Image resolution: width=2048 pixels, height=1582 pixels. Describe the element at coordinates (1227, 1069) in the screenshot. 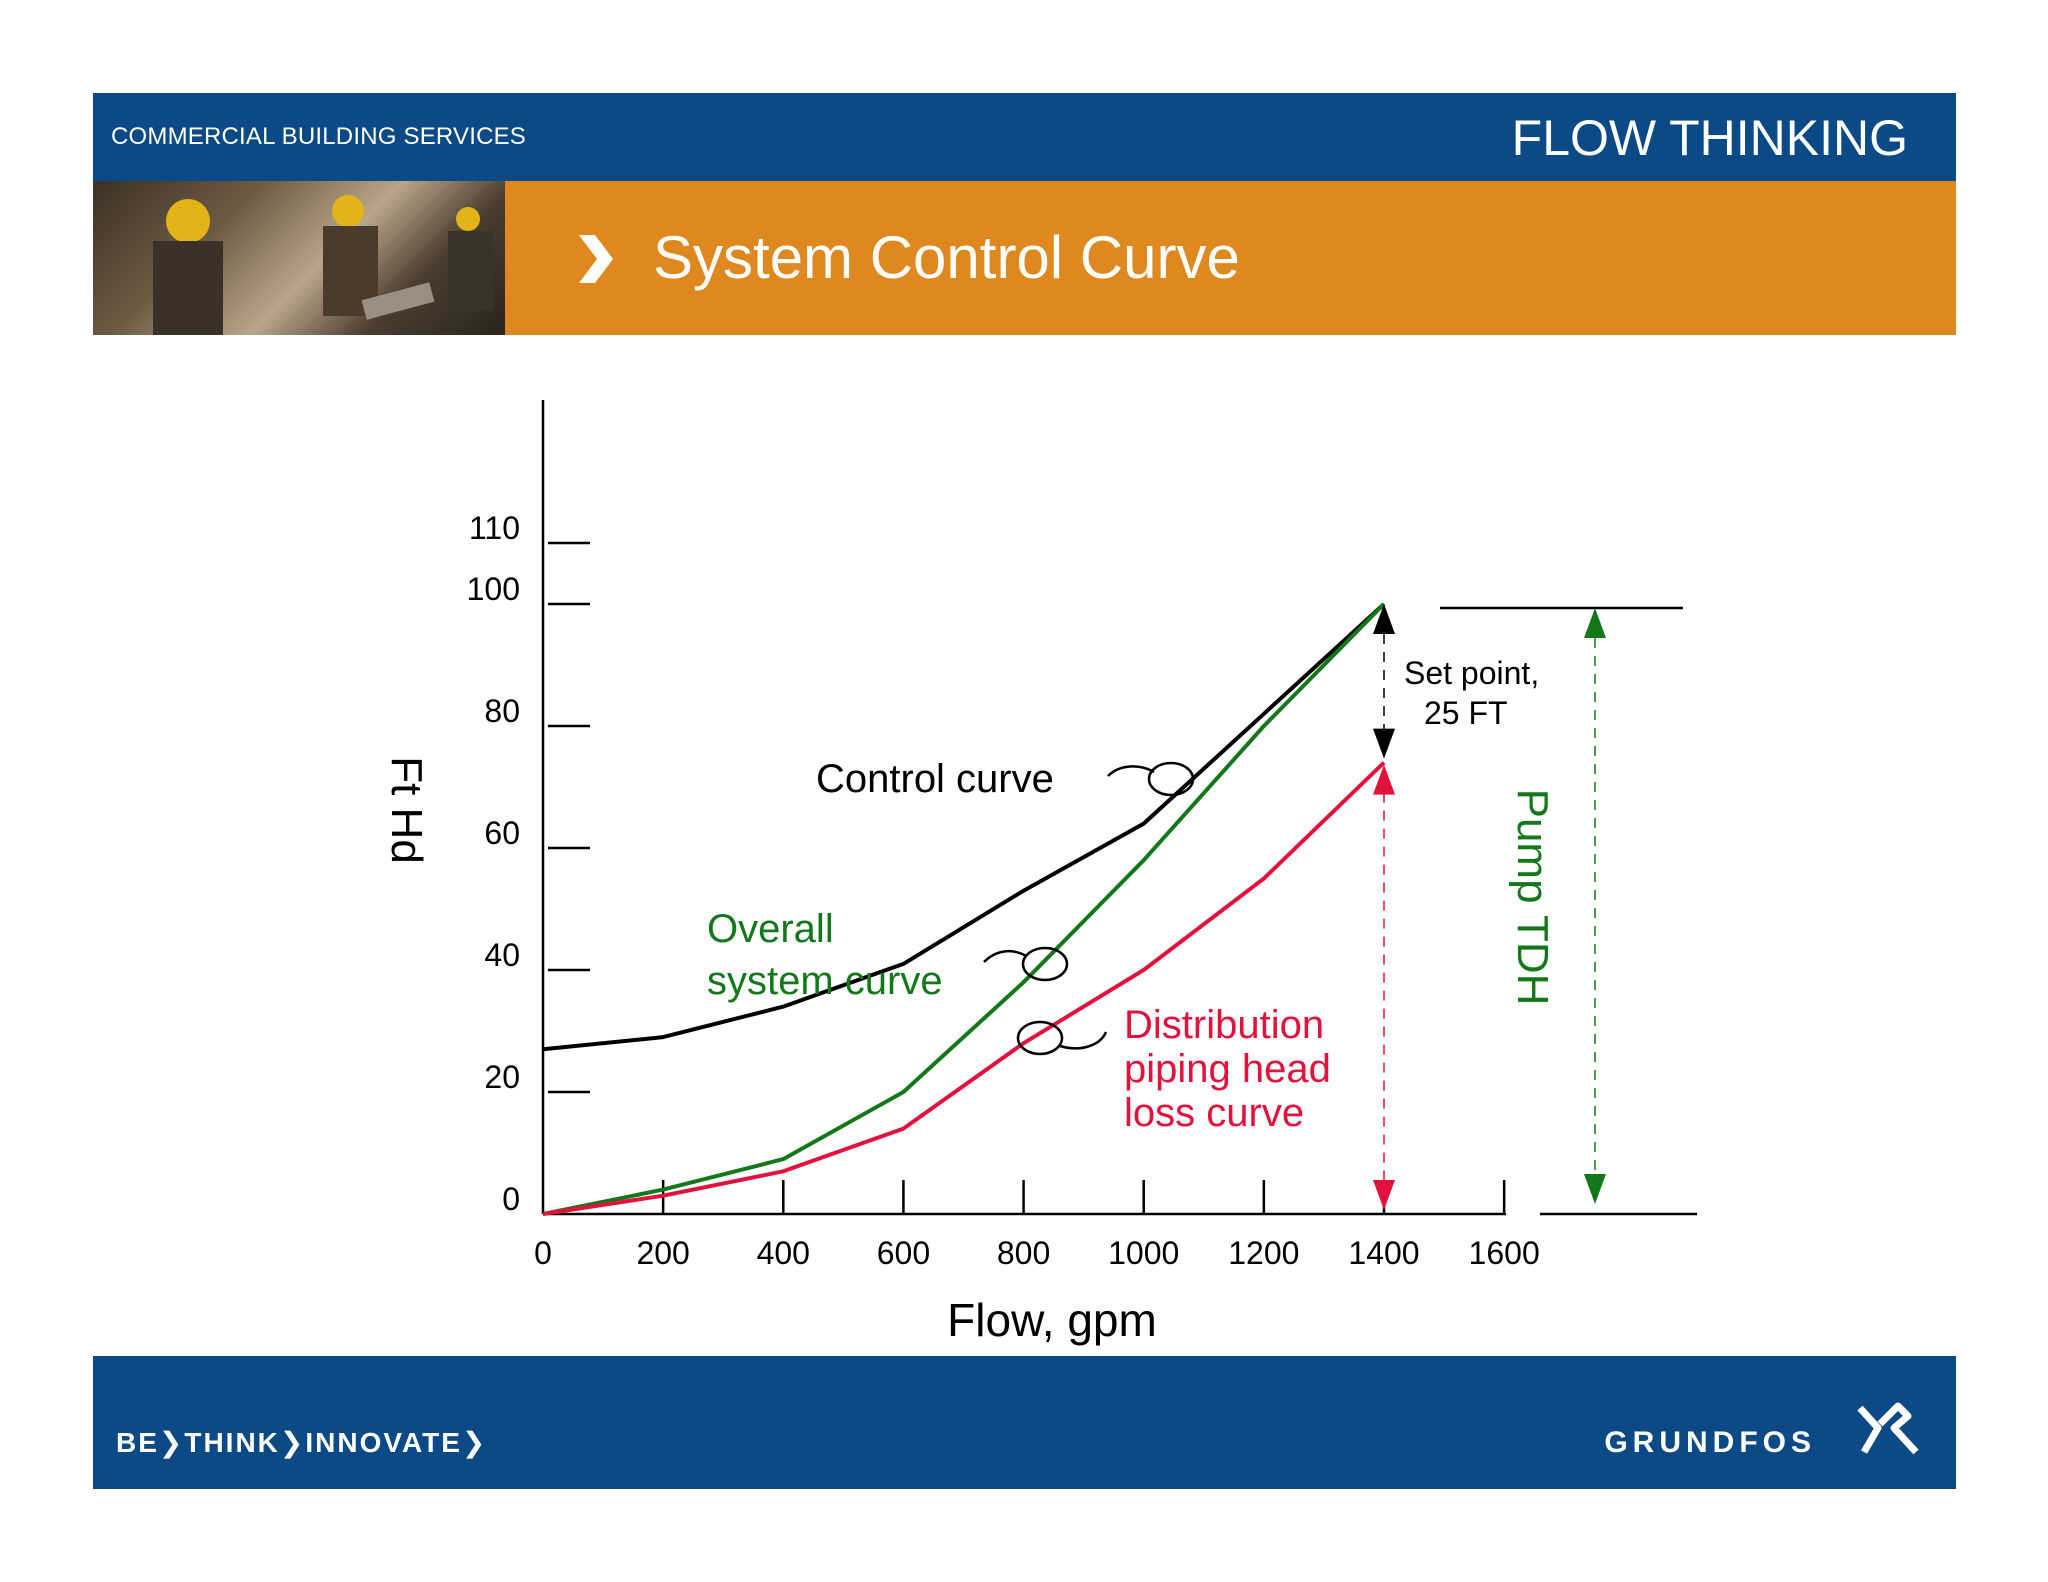

I see `dist-curve-label-line2: piping head` at that location.